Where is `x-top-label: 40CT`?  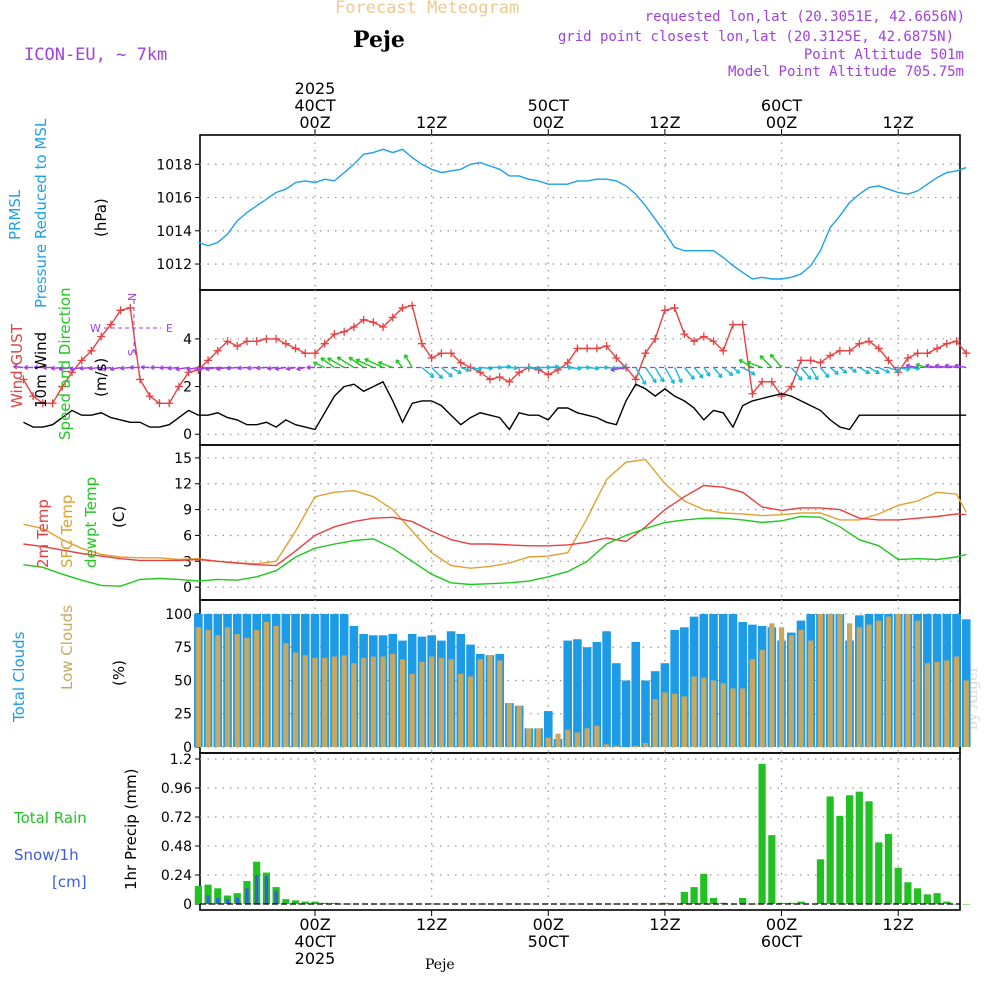
x-top-label: 40CT is located at coordinates (315, 105).